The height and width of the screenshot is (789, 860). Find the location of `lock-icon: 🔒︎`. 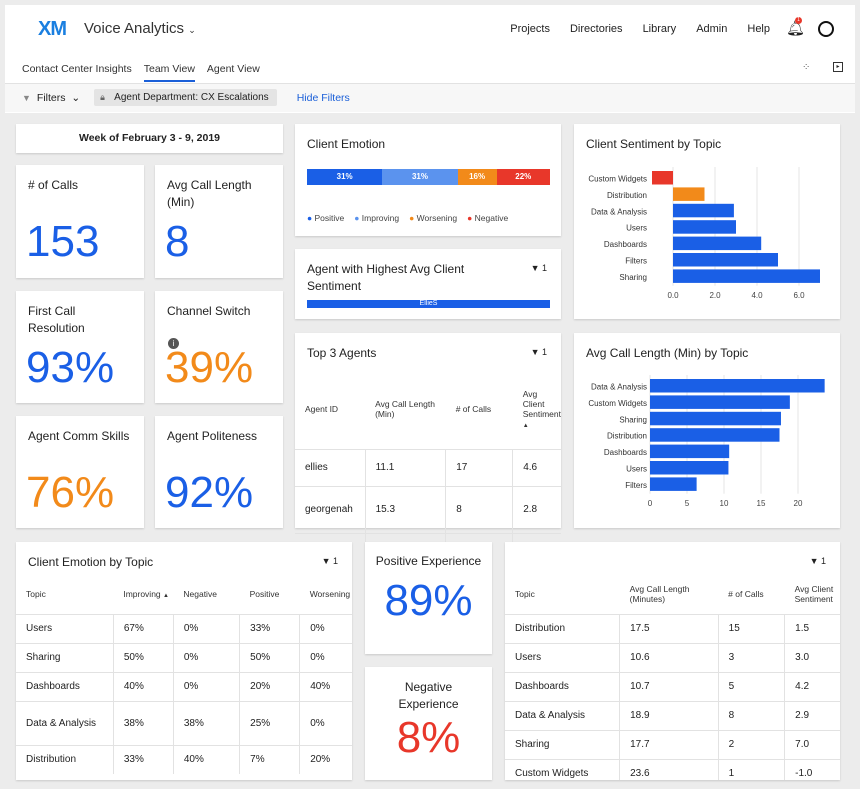

lock-icon: 🔒︎ is located at coordinates (102, 97).